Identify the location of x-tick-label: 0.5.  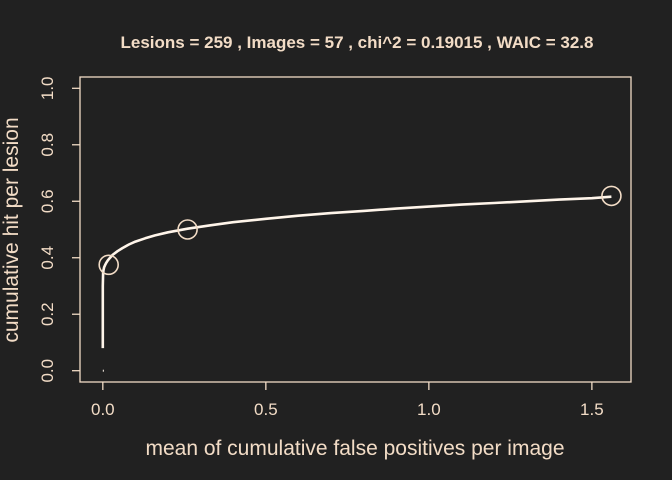
(266, 409).